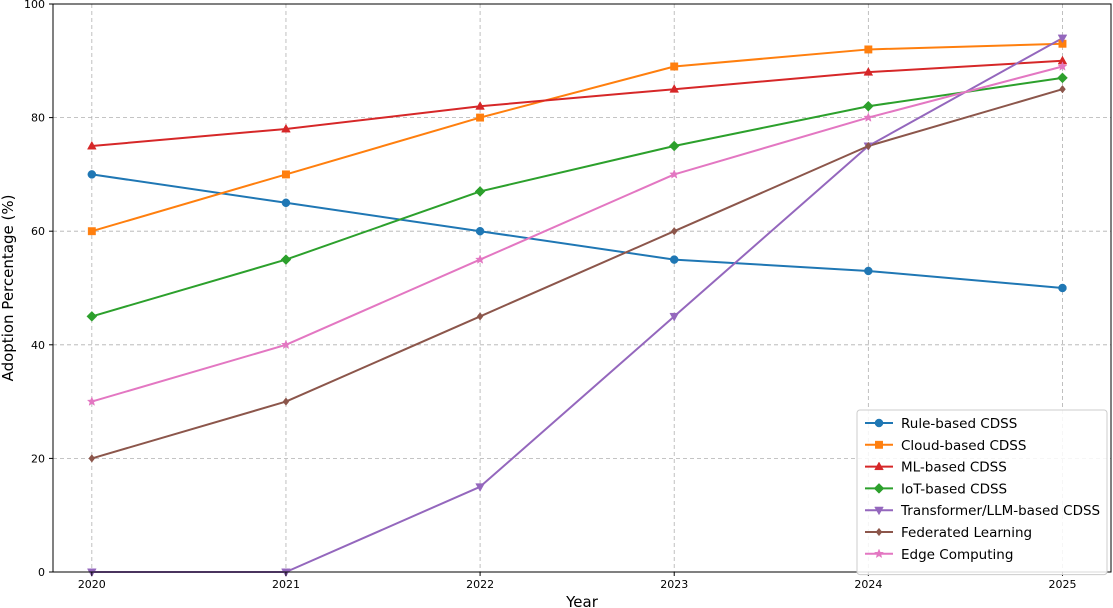 This screenshot has width=1113, height=608. Describe the element at coordinates (674, 584) in the screenshot. I see `x-tick-label: 2023` at that location.